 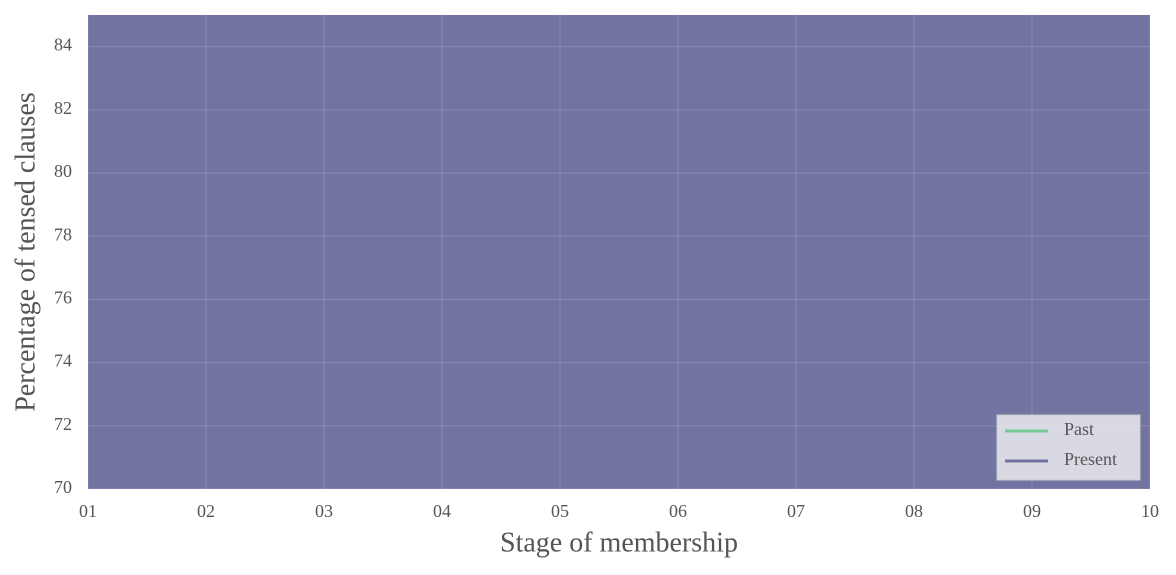 I want to click on x-tick-label: 04, so click(x=442, y=511).